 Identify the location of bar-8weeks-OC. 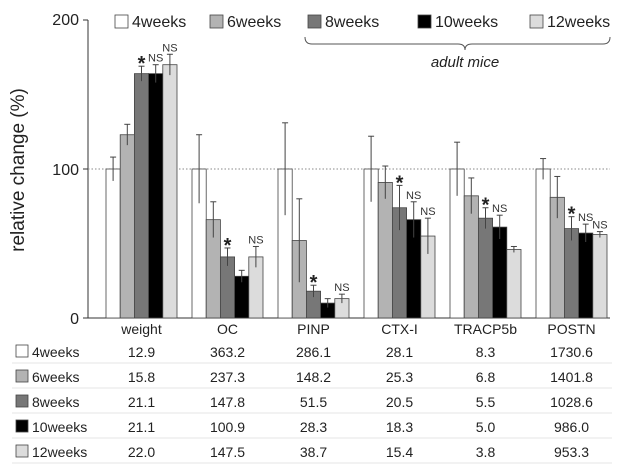
(227, 287).